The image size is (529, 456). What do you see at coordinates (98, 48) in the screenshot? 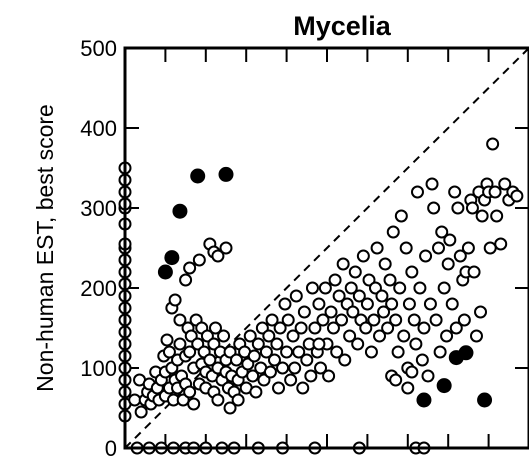
I see `y-tick-label-500: 500` at bounding box center [98, 48].